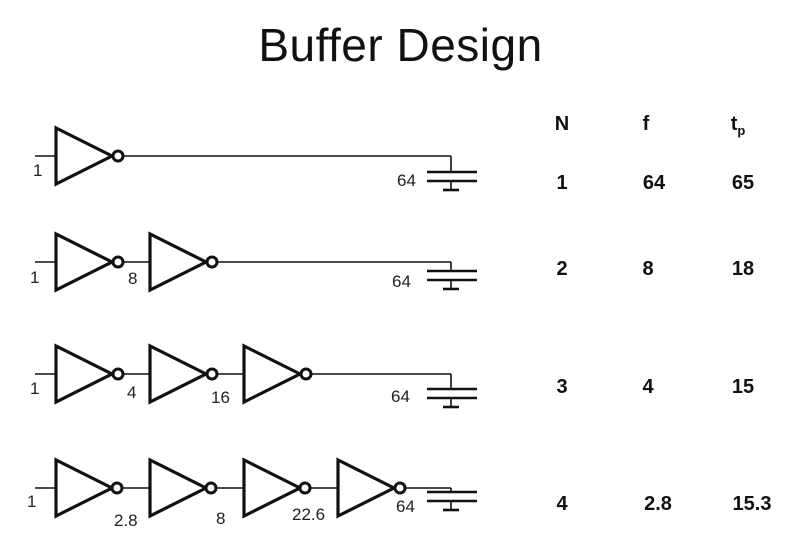 This screenshot has width=801, height=546. I want to click on chain-3-load-label: 64, so click(400, 396).